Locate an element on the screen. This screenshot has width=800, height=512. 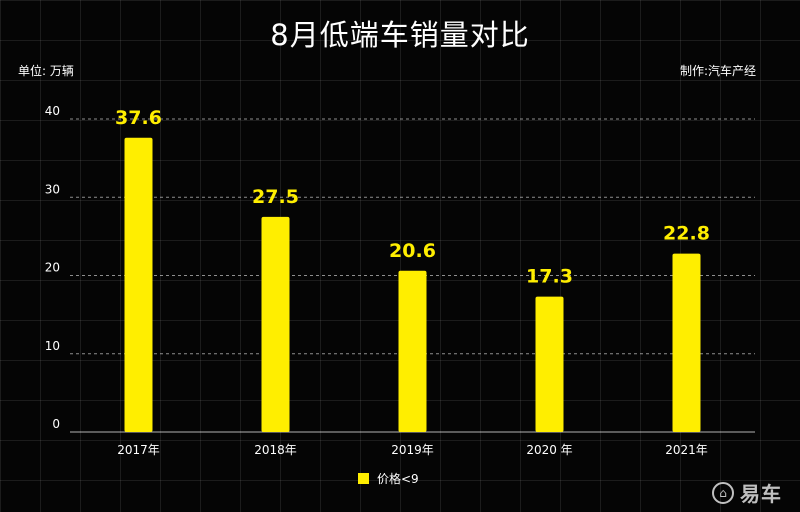
chart-title: 8月低端车销量对比 is located at coordinates (400, 35).